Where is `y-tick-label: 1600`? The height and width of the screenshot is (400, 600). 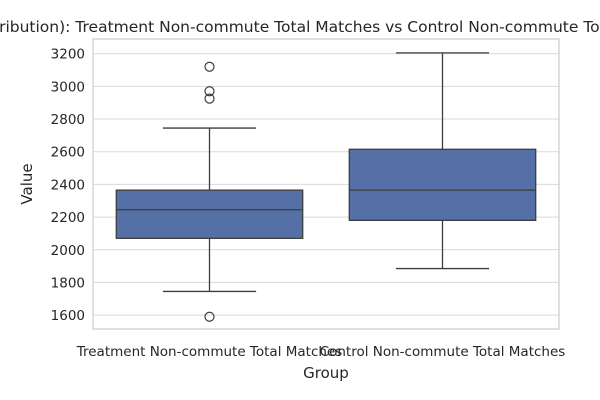
y-tick-label: 1600 is located at coordinates (68, 316).